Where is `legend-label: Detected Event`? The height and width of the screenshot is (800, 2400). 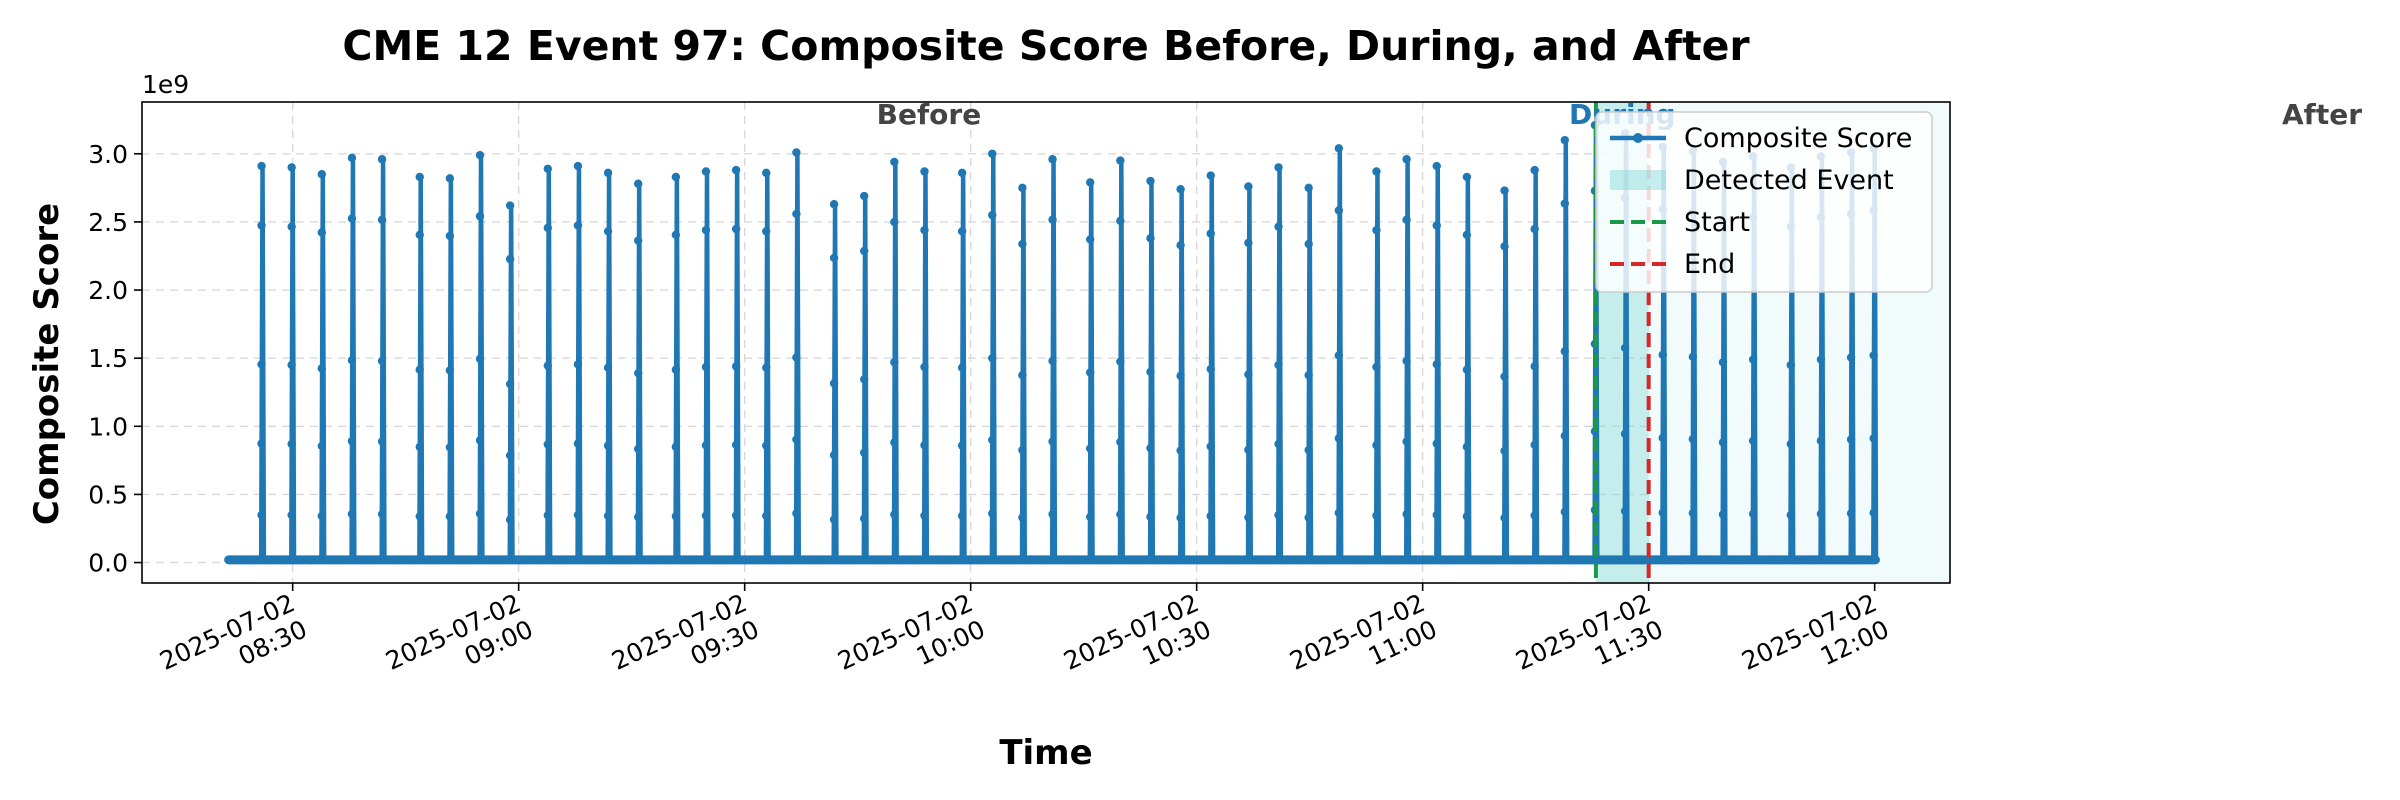 legend-label: Detected Event is located at coordinates (1789, 180).